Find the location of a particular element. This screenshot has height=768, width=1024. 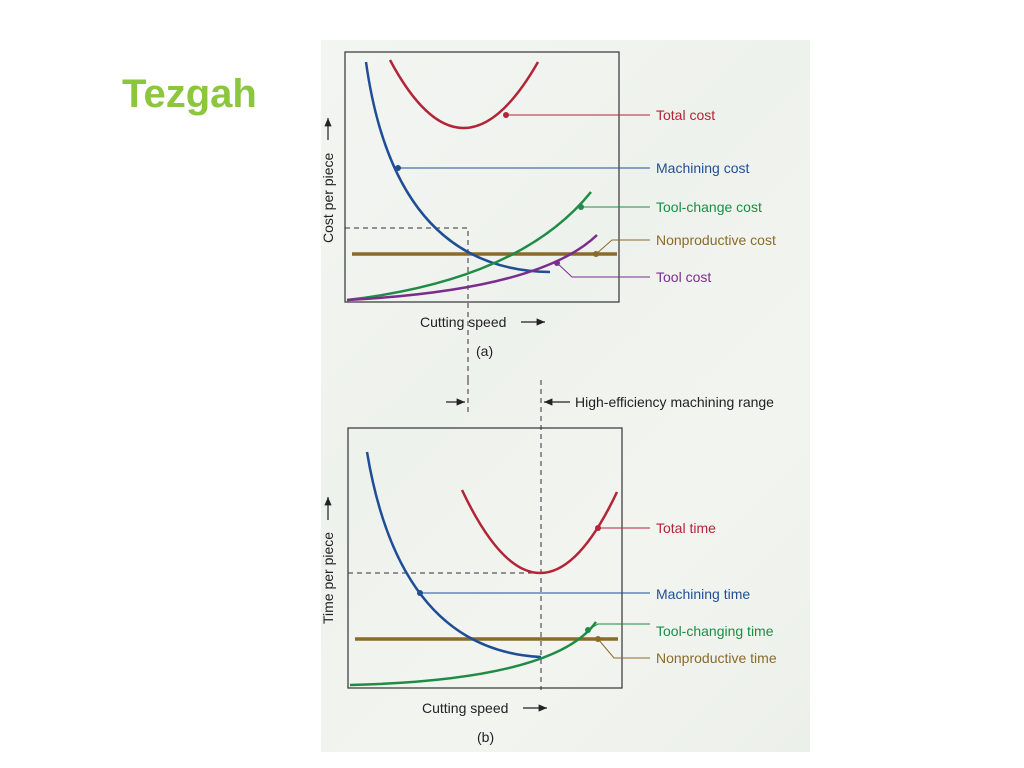

panel-b-nonproductive-label: Nonproductive time is located at coordinates (716, 658).